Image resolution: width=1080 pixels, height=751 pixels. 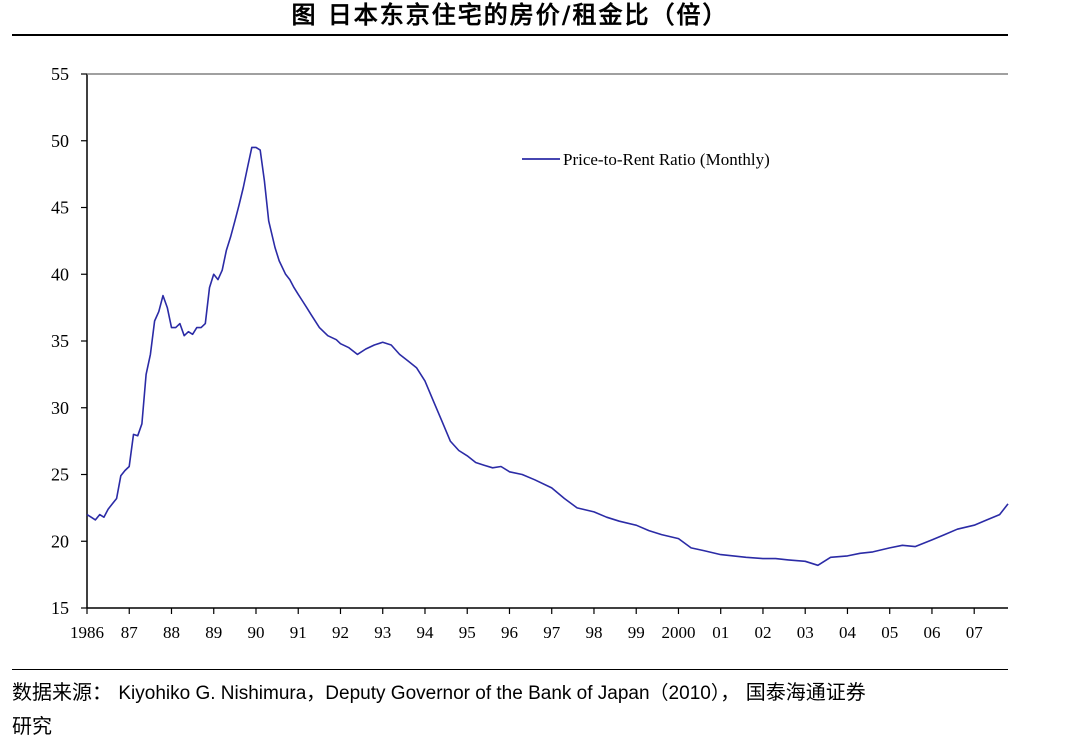 What do you see at coordinates (509, 632) in the screenshot?
I see `x-tick-label: 96` at bounding box center [509, 632].